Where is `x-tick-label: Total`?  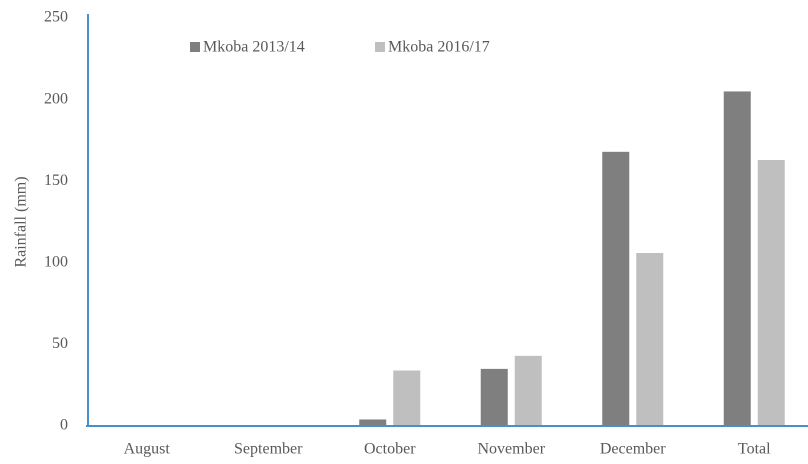
x-tick-label: Total is located at coordinates (754, 449).